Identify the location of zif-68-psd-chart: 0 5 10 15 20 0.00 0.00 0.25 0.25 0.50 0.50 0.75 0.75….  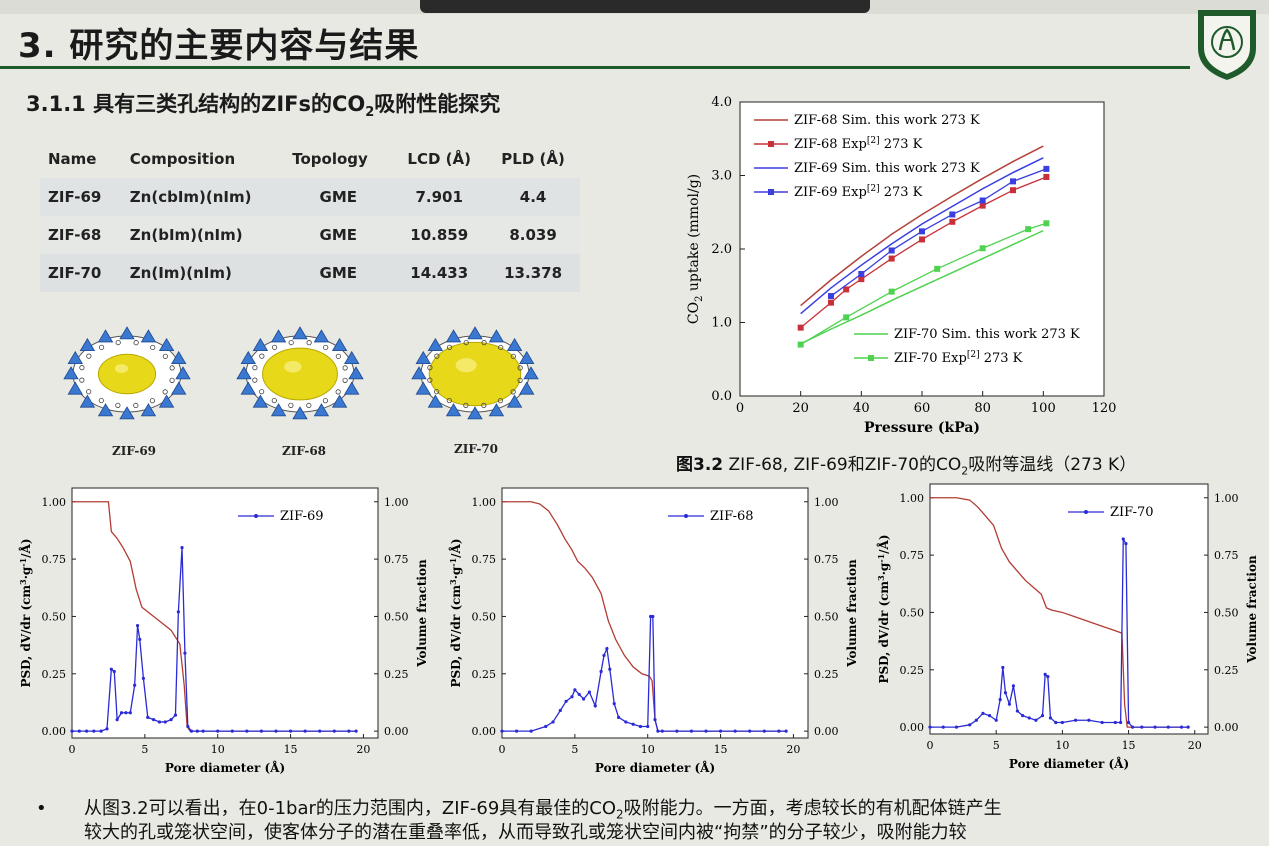
(653, 631).